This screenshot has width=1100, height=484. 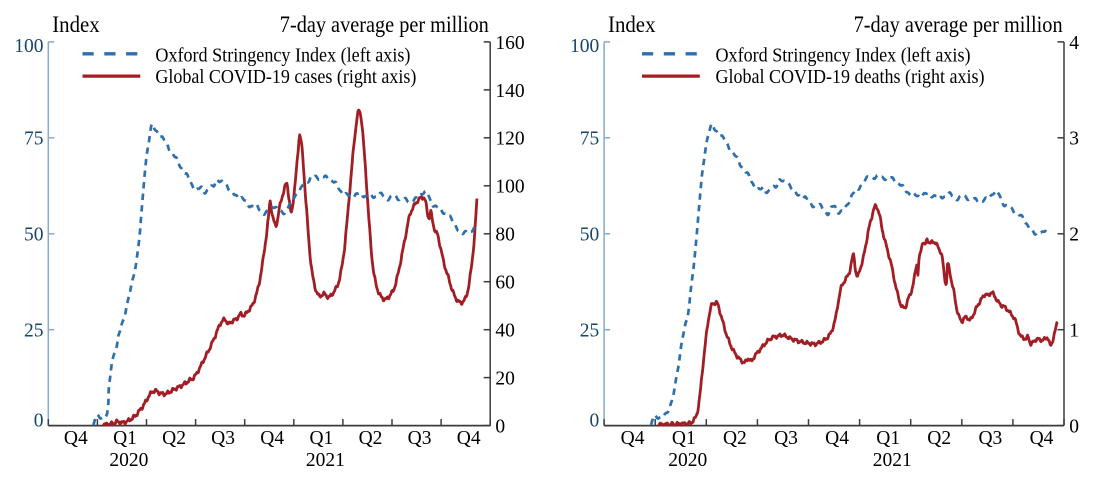 What do you see at coordinates (285, 77) in the screenshot?
I see `svg-text:Global COVID-19 cases (right a: Global COVID-19 cases (right axis)` at bounding box center [285, 77].